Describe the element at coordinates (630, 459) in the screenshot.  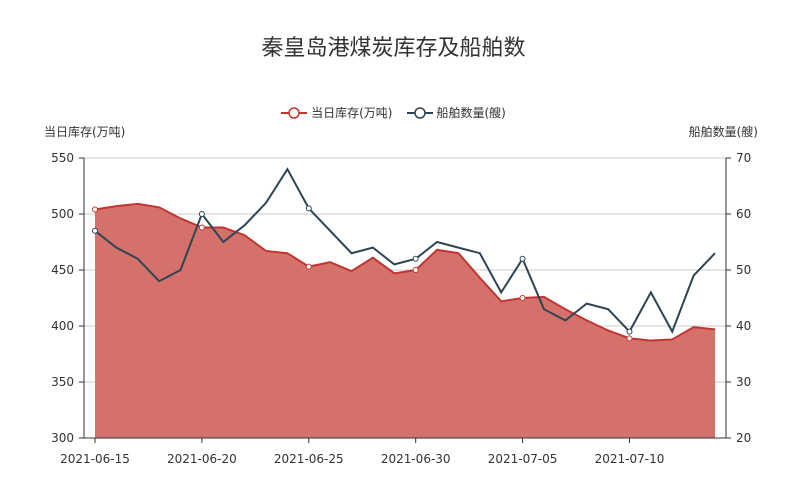
I see `x-tick-label: 2021-07-10` at that location.